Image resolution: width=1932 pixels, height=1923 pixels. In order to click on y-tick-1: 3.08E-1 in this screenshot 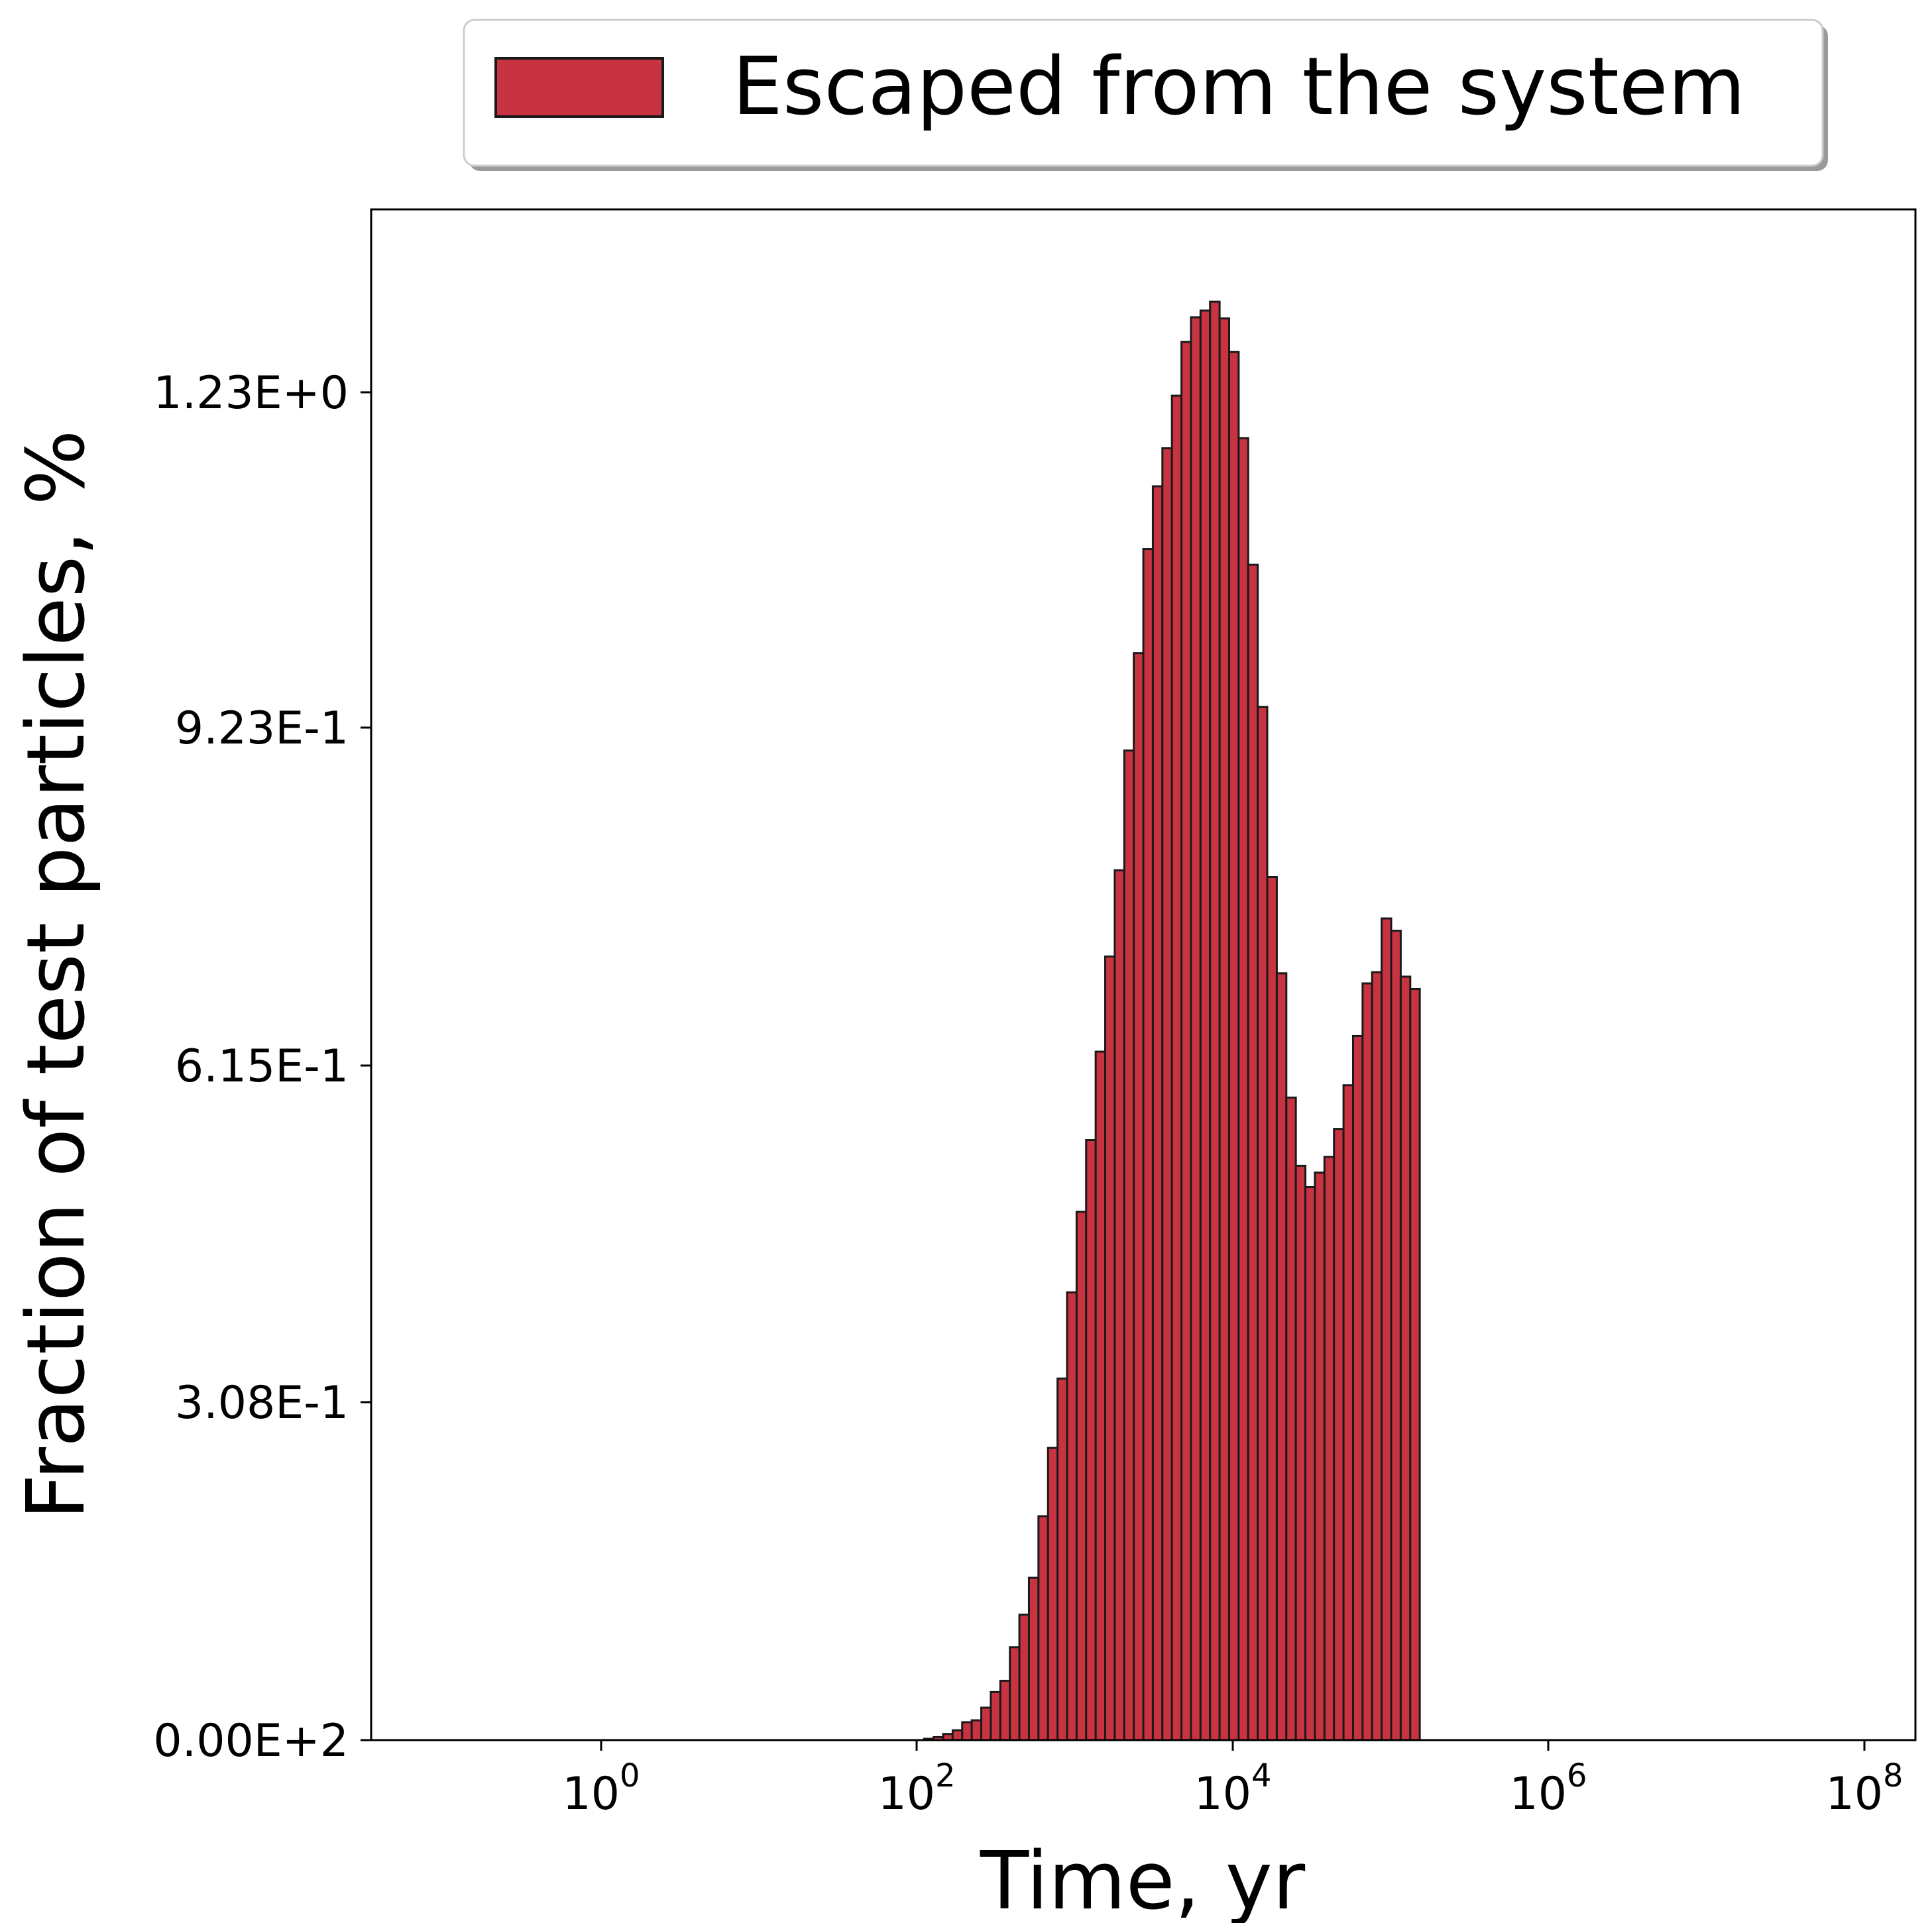, I will do `click(273, 1403)`.